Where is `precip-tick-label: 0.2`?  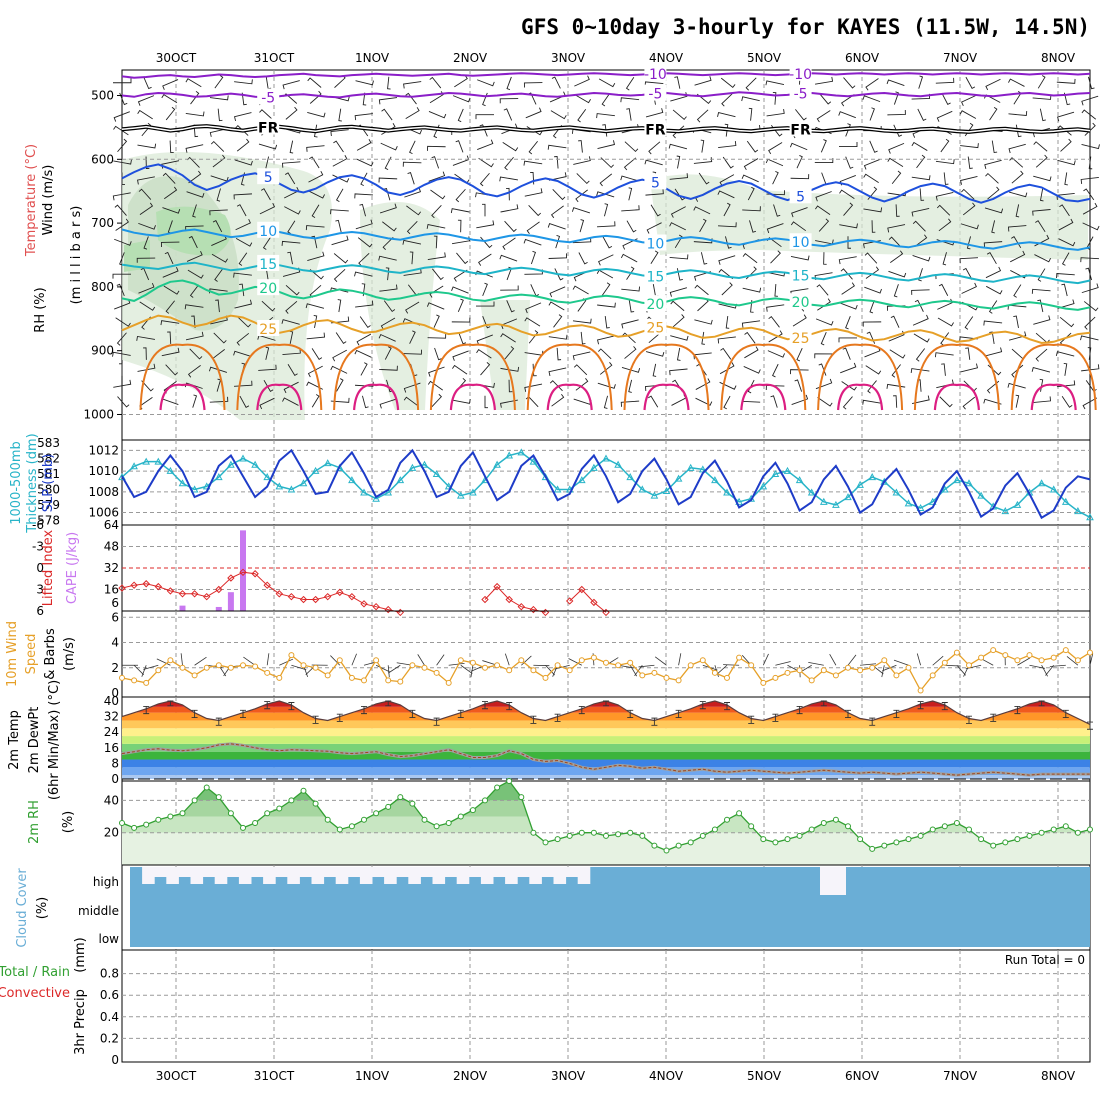
precip-tick-label: 0.2 is located at coordinates (109, 1038).